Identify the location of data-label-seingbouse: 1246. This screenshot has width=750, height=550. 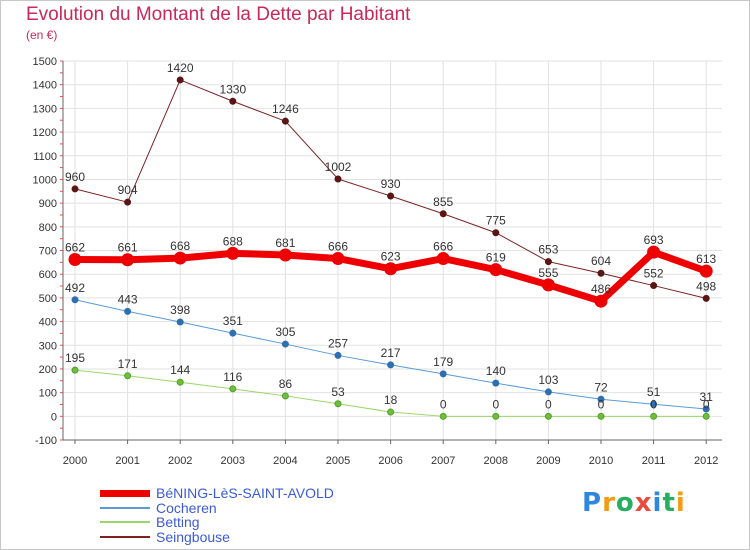
(285, 109).